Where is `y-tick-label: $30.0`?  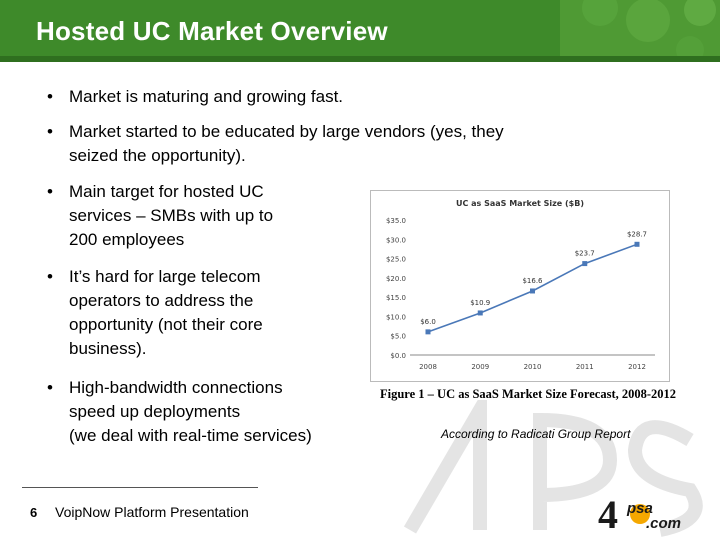
y-tick-label: $30.0 is located at coordinates (396, 240).